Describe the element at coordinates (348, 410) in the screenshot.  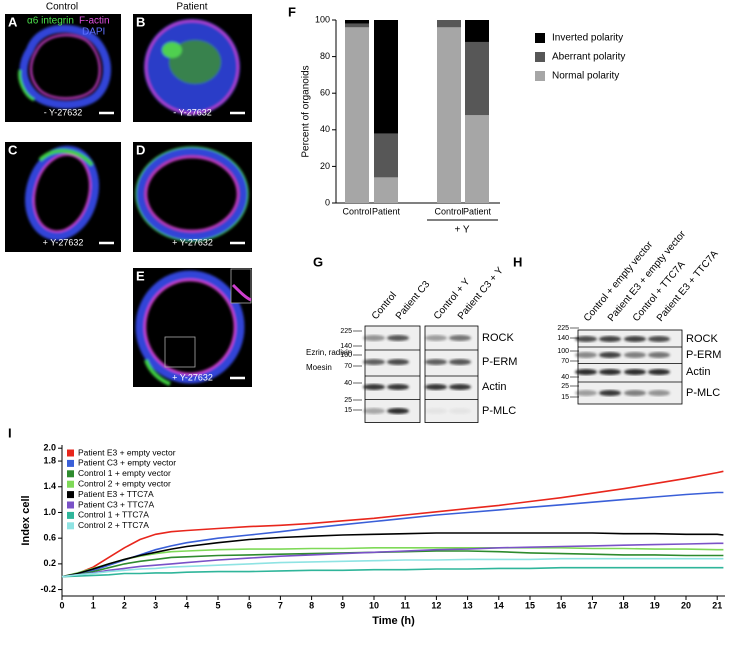
I see `marker-label: 15` at that location.